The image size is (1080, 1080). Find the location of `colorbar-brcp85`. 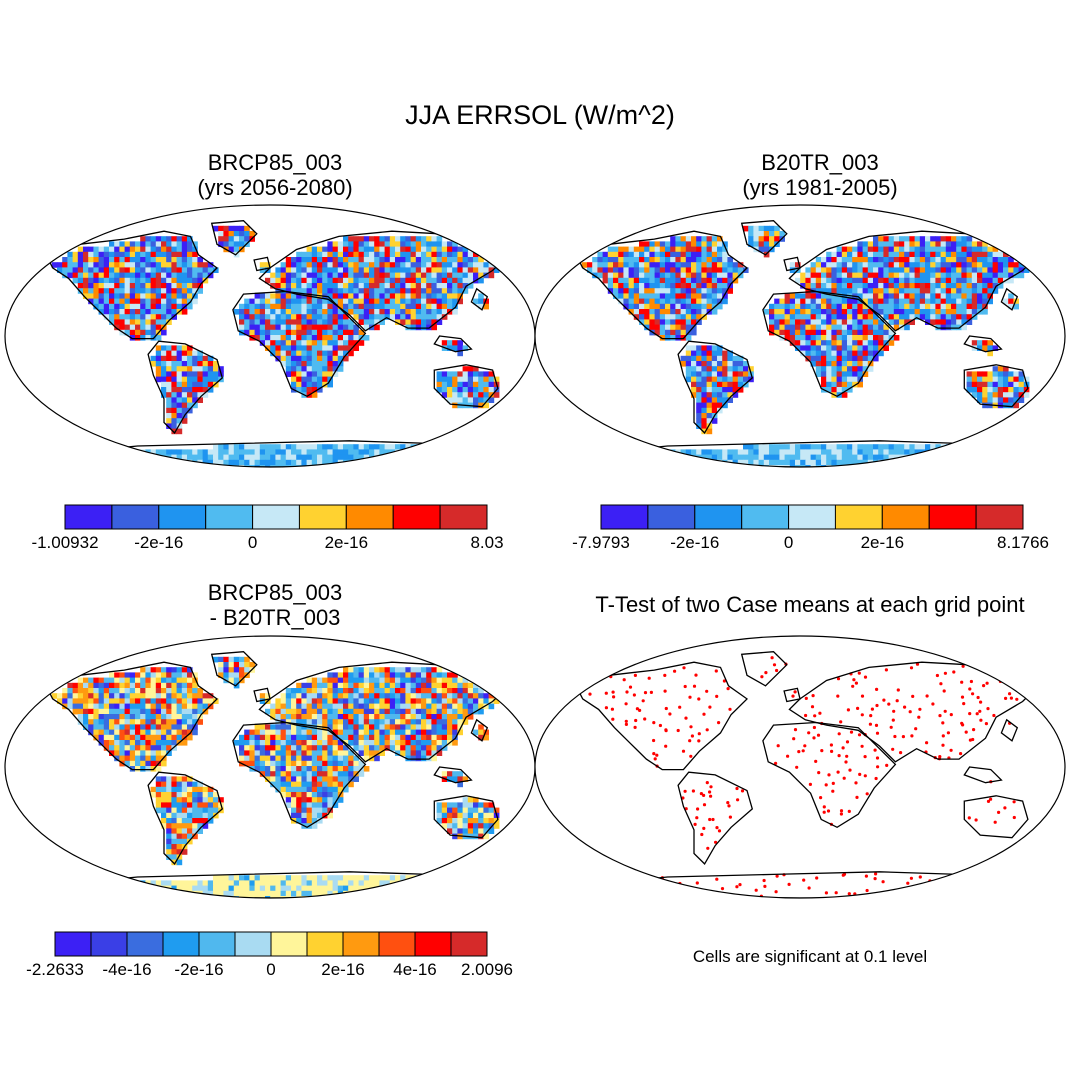

colorbar-brcp85 is located at coordinates (276, 517).